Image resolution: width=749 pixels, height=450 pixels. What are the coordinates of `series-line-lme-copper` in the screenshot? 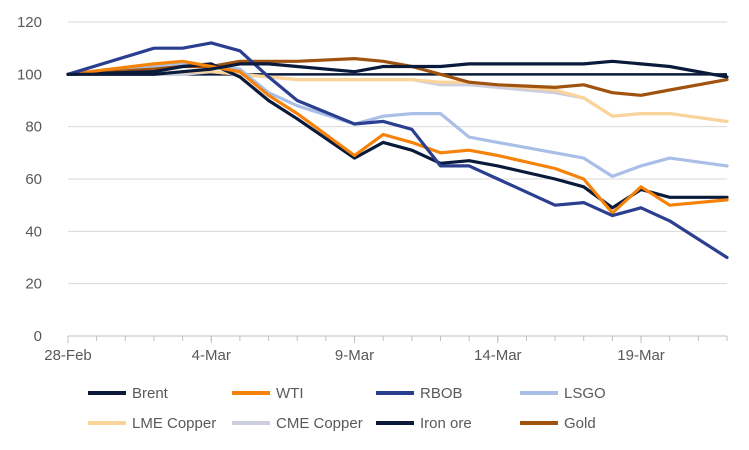 It's located at (397, 97).